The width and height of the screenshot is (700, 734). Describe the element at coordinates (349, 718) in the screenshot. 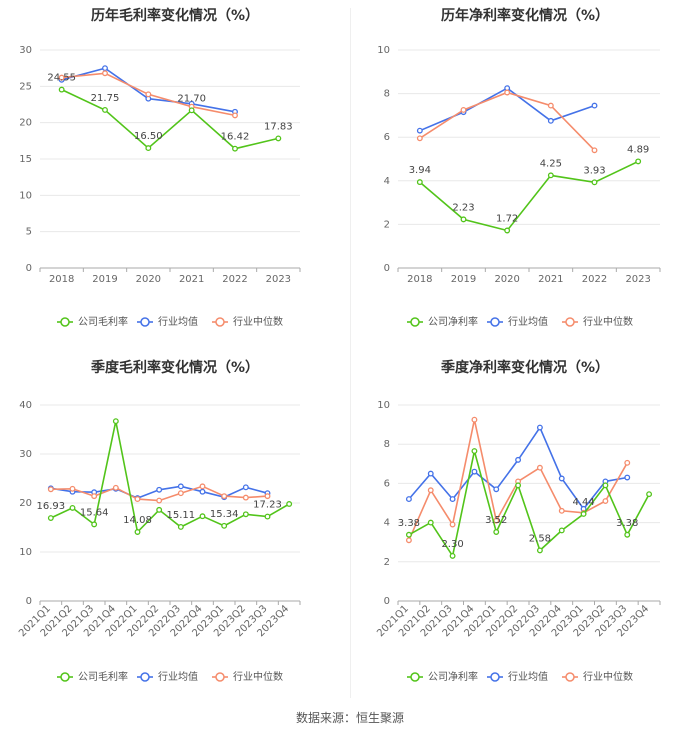

I see `data-source-footer: 数据来源：恒生聚源` at that location.